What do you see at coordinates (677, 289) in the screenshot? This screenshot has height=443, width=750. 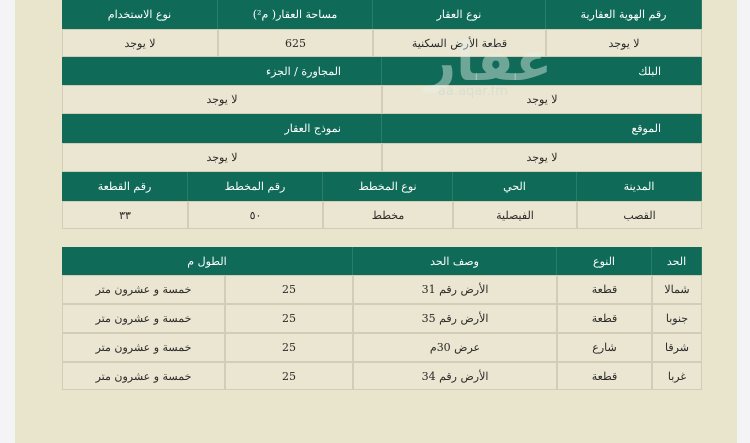 I see `boundary-cell: شمالا` at bounding box center [677, 289].